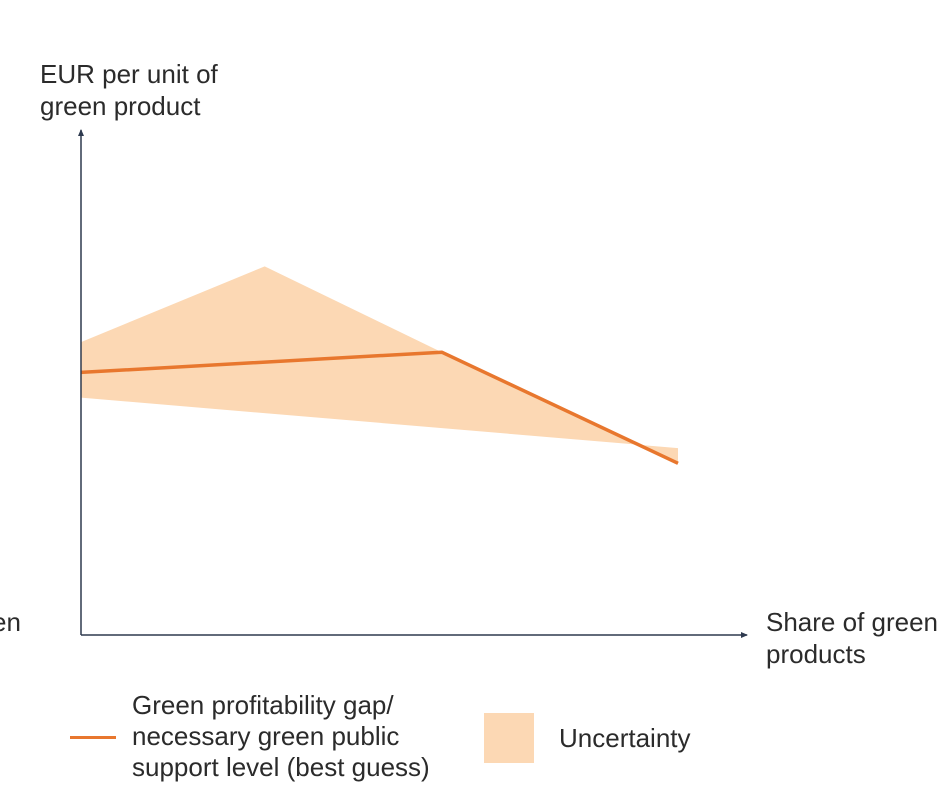 This screenshot has width=951, height=801. Describe the element at coordinates (281, 767) in the screenshot. I see `legend-line-label-3: support level (best guess)` at that location.